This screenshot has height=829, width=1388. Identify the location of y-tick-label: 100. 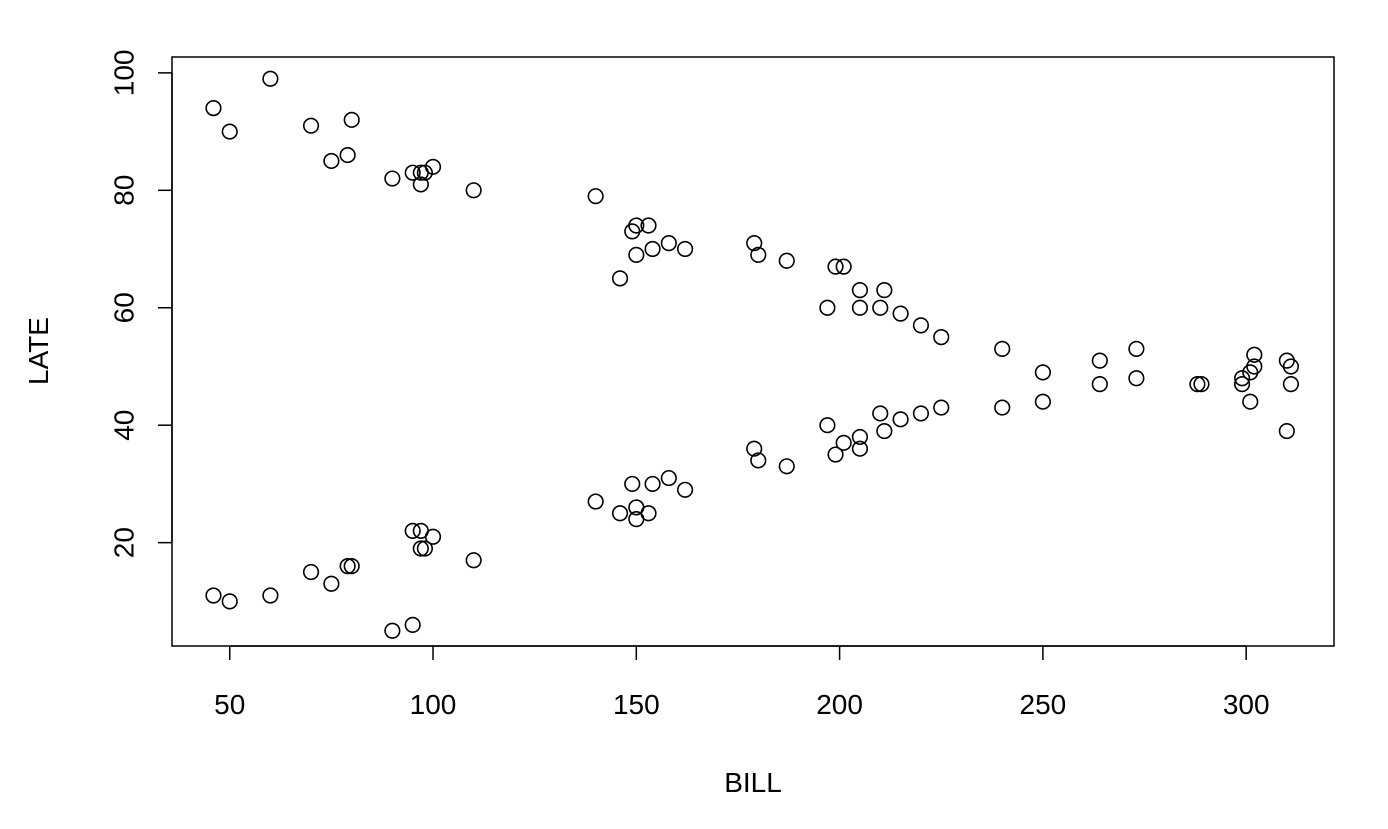
(124, 72).